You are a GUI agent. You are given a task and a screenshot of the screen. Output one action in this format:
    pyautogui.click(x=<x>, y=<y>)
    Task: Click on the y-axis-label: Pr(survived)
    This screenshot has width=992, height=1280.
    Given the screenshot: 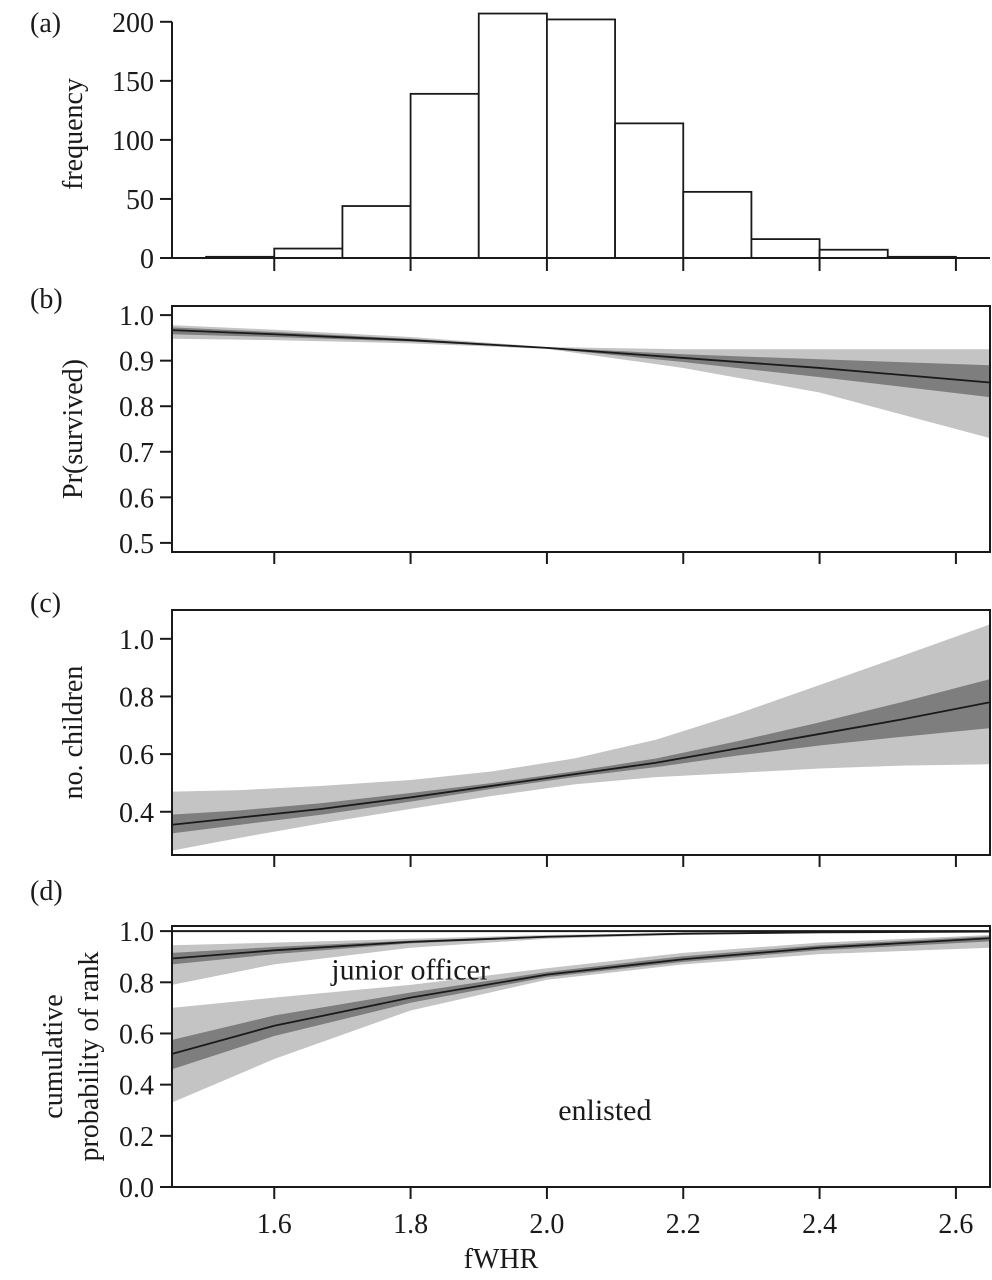 What is the action you would take?
    pyautogui.click(x=73, y=429)
    